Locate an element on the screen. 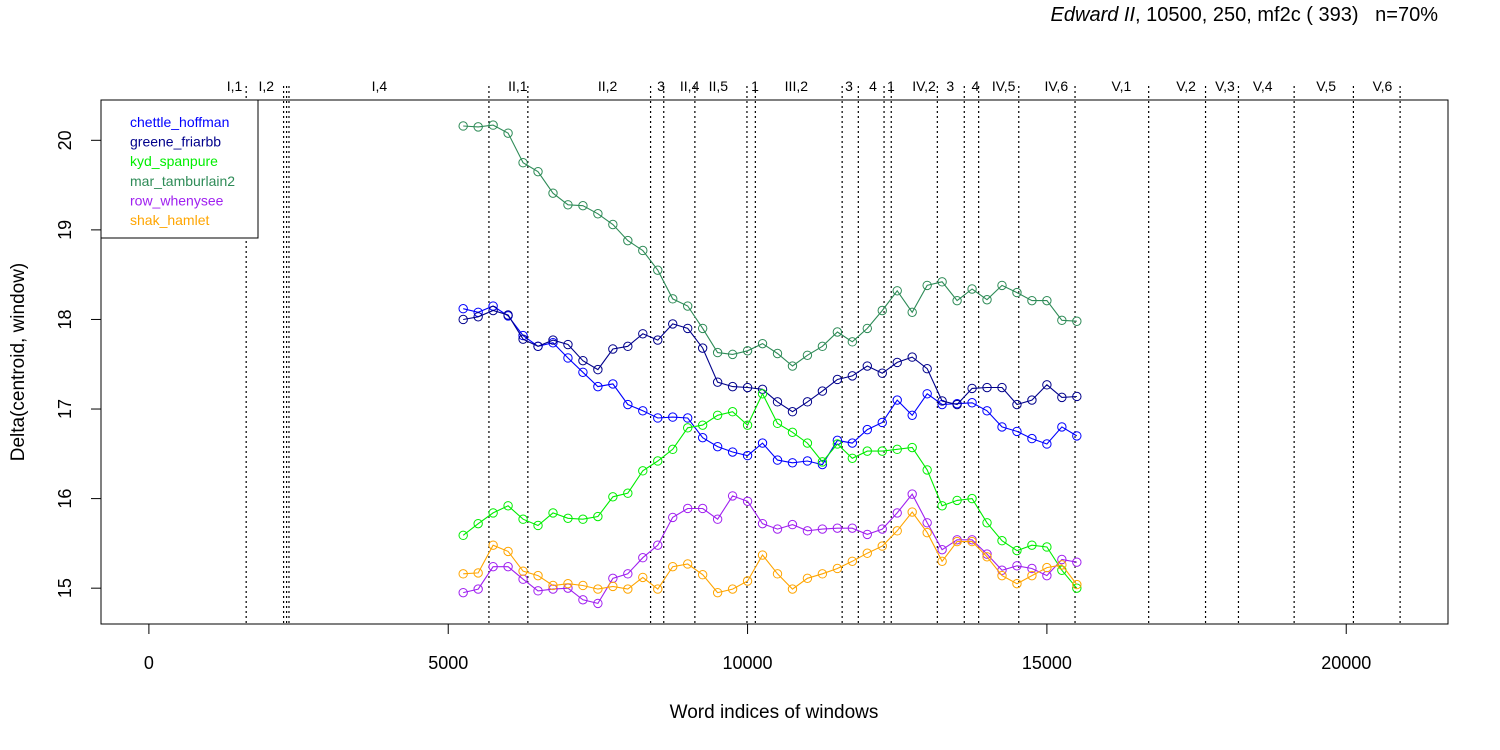  scene-marker-label-16: 3 is located at coordinates (950, 86).